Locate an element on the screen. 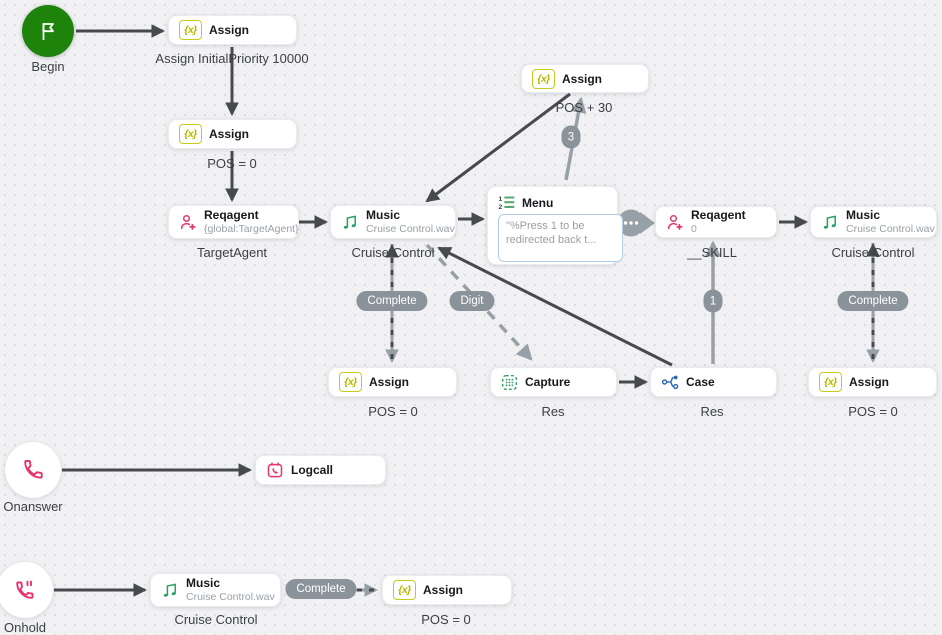 Image resolution: width=942 pixels, height=635 pixels. node-music-right: Music Cruise Control.wav is located at coordinates (873, 222).